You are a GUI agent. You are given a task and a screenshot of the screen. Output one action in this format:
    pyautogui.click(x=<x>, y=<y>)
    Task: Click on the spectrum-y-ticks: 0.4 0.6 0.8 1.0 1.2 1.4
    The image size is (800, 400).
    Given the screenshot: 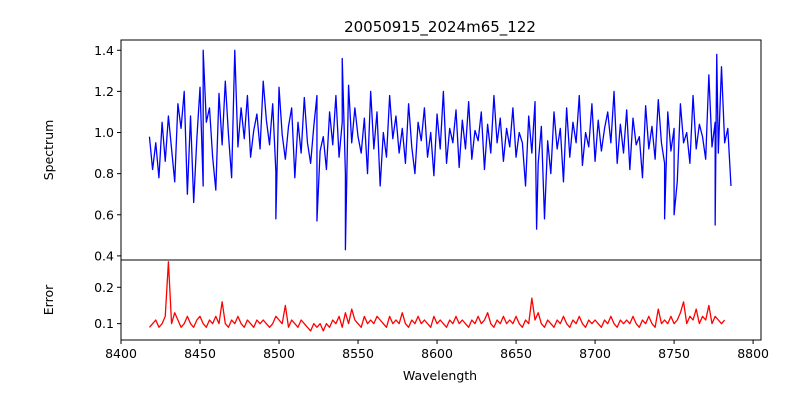 What is the action you would take?
    pyautogui.click(x=107, y=153)
    